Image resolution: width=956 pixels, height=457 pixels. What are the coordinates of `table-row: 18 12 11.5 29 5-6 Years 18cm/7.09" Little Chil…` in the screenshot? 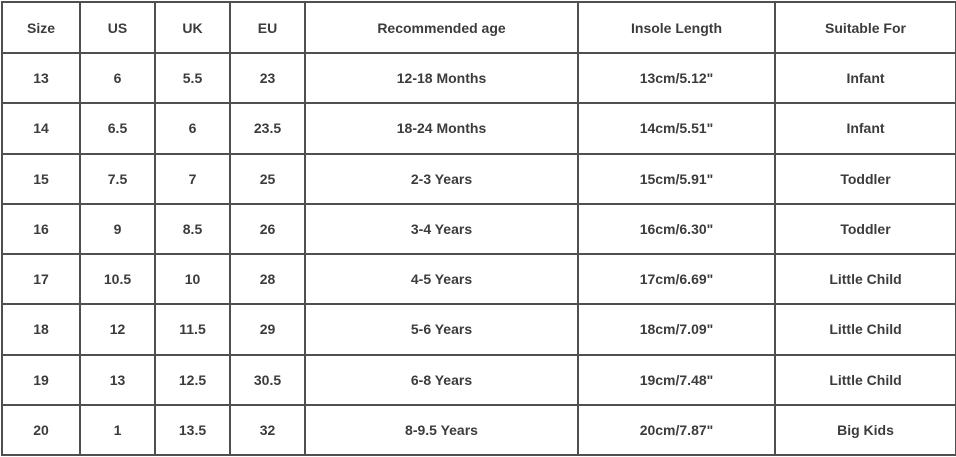 It's located at (478, 329).